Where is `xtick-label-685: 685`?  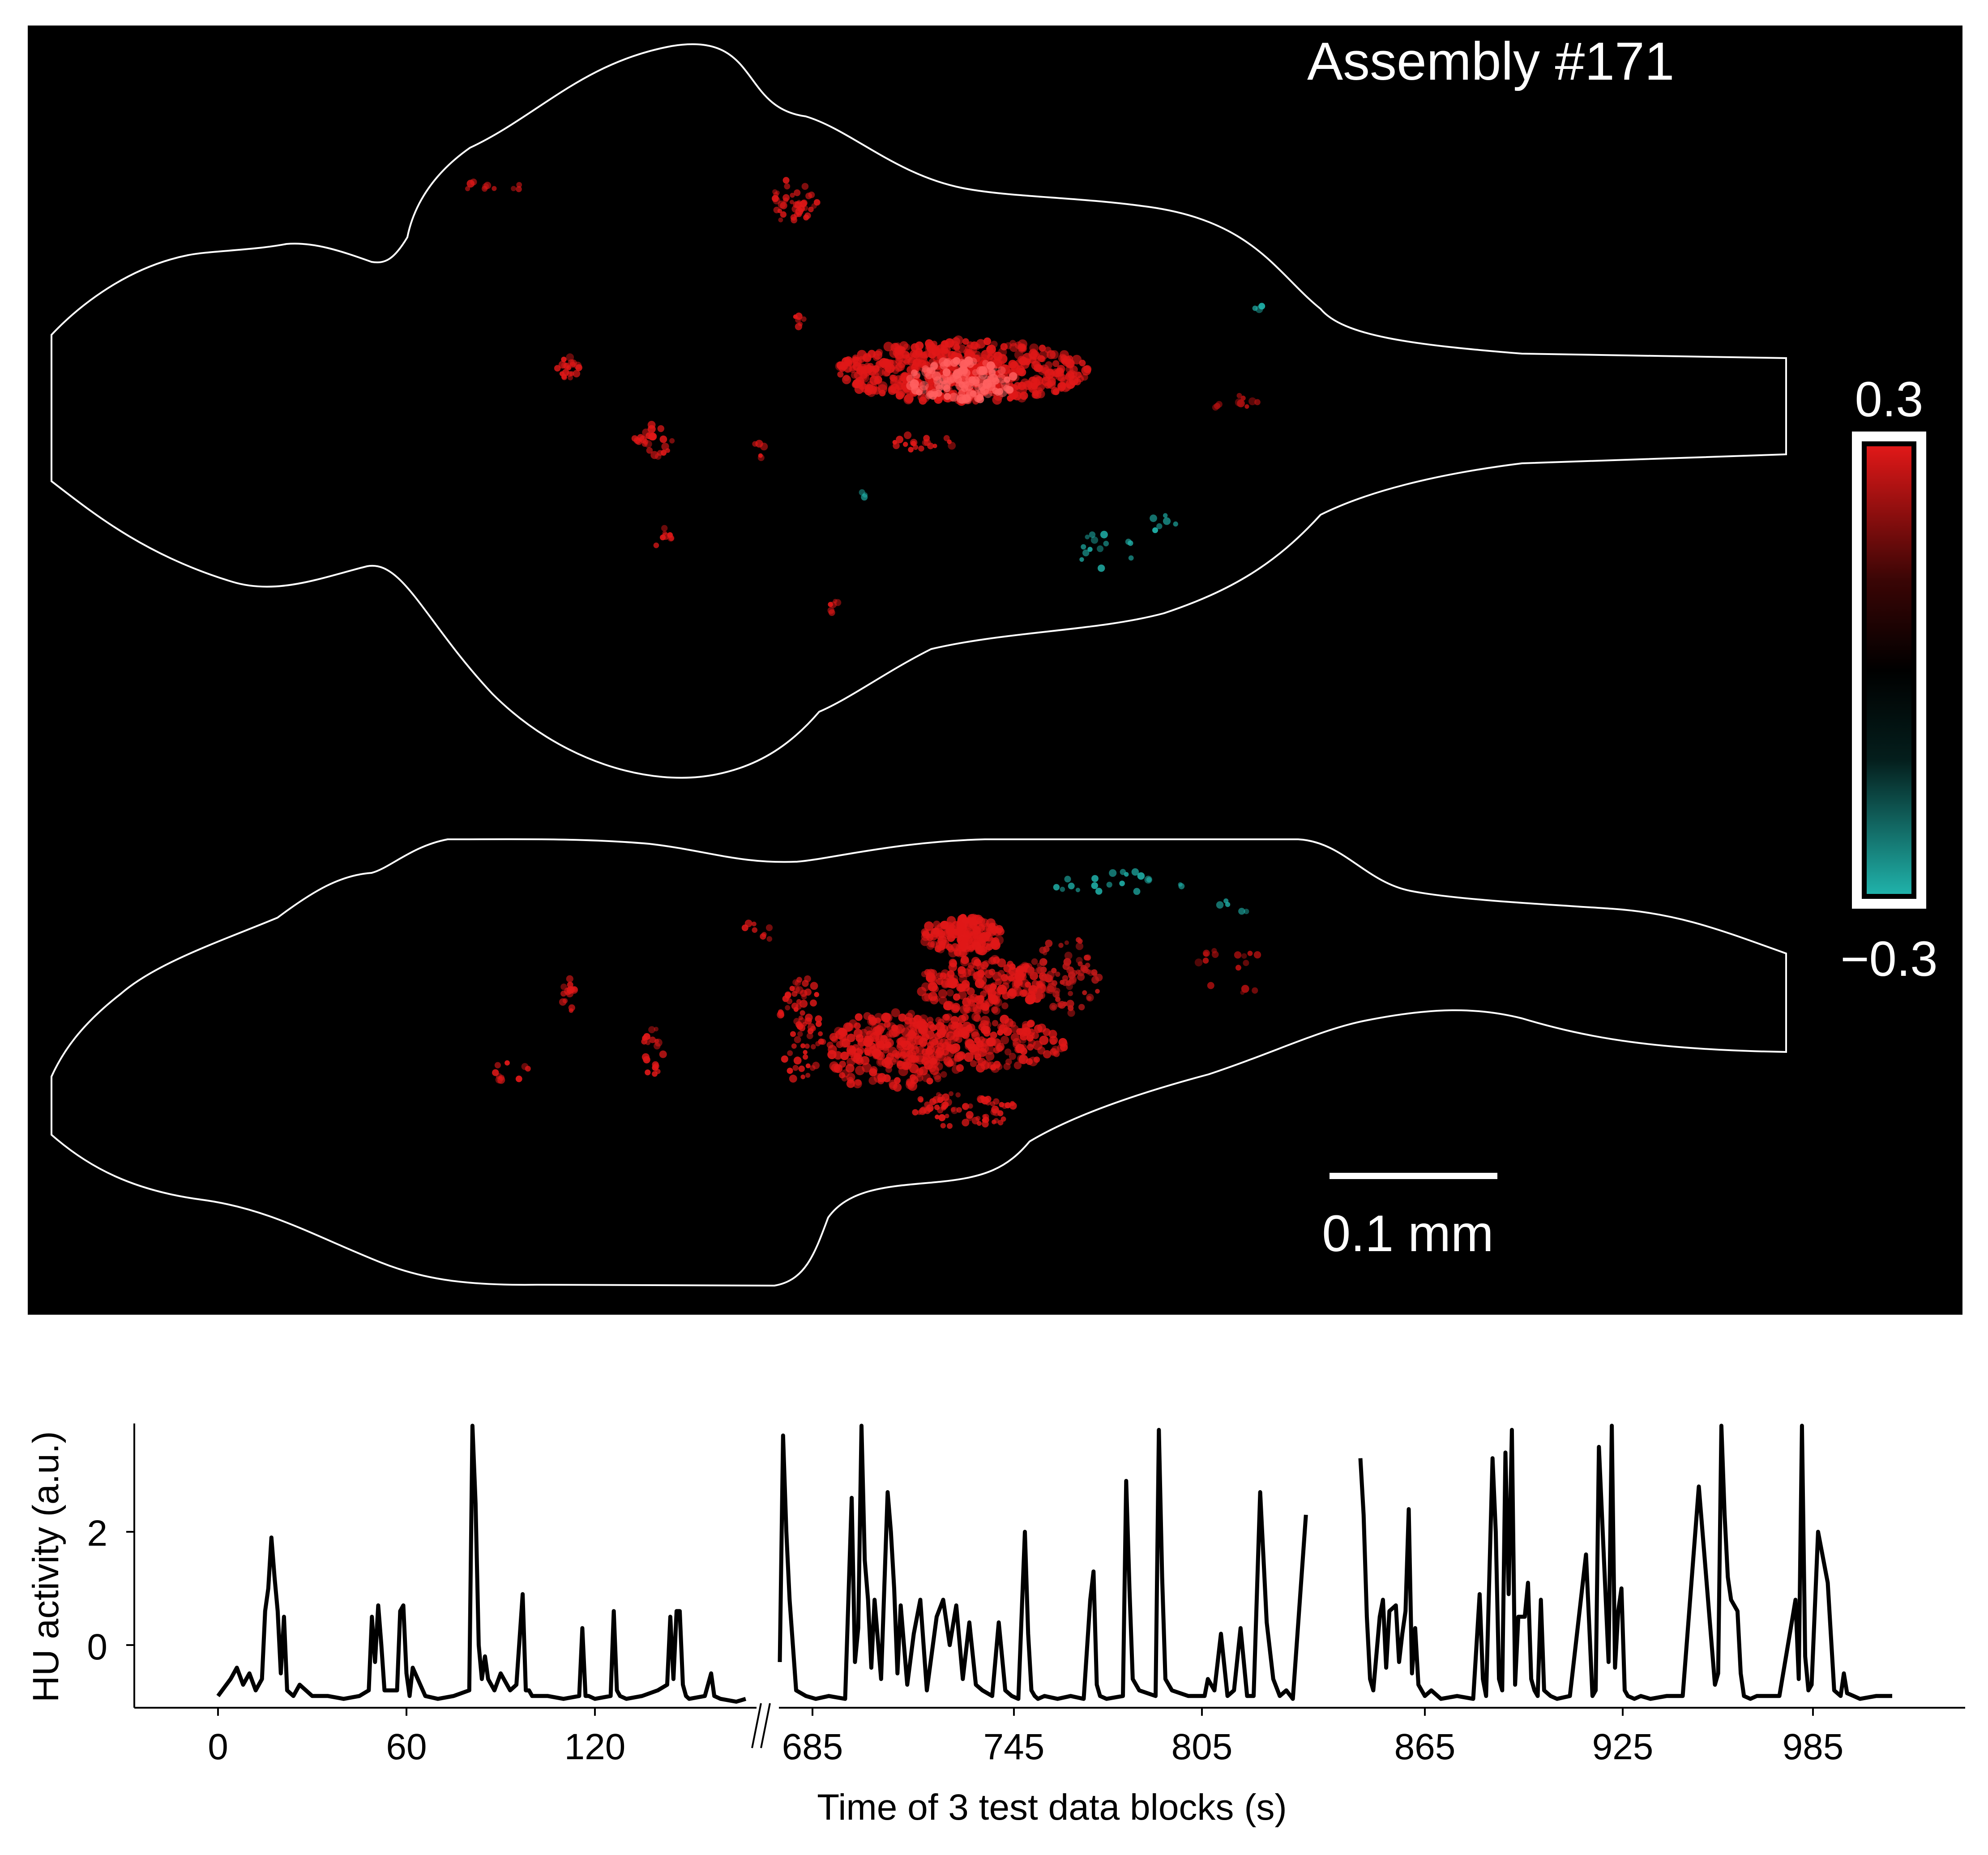
xtick-label-685: 685 is located at coordinates (812, 1747).